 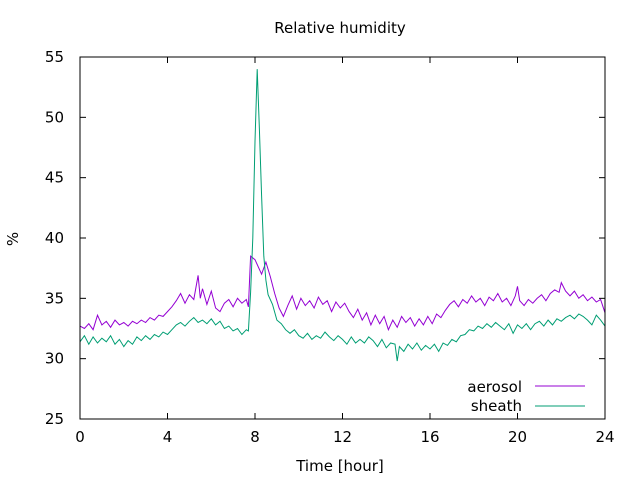 I want to click on y-tick-label: 55, so click(x=54, y=57).